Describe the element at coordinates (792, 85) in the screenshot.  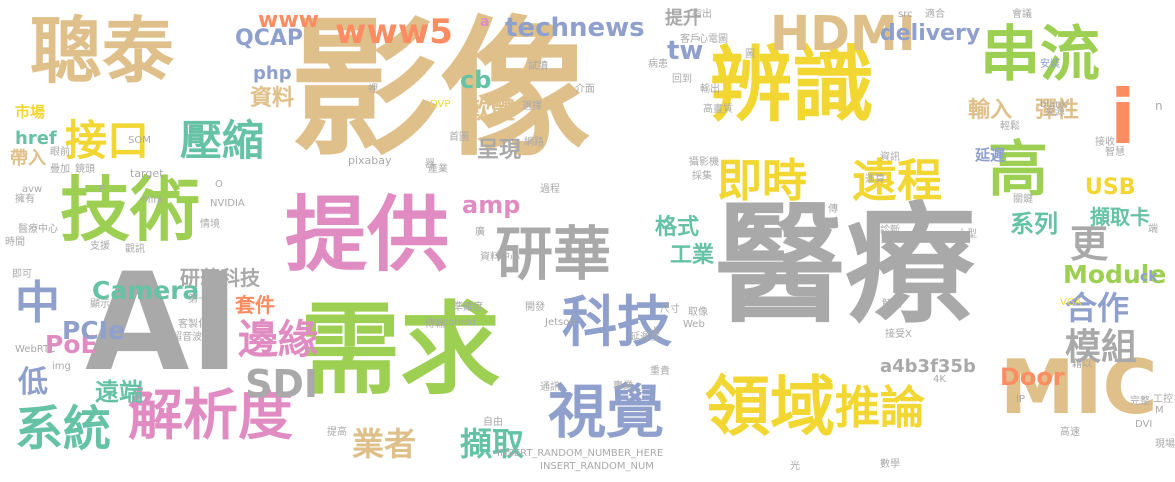
I see `word-4: 辨識` at that location.